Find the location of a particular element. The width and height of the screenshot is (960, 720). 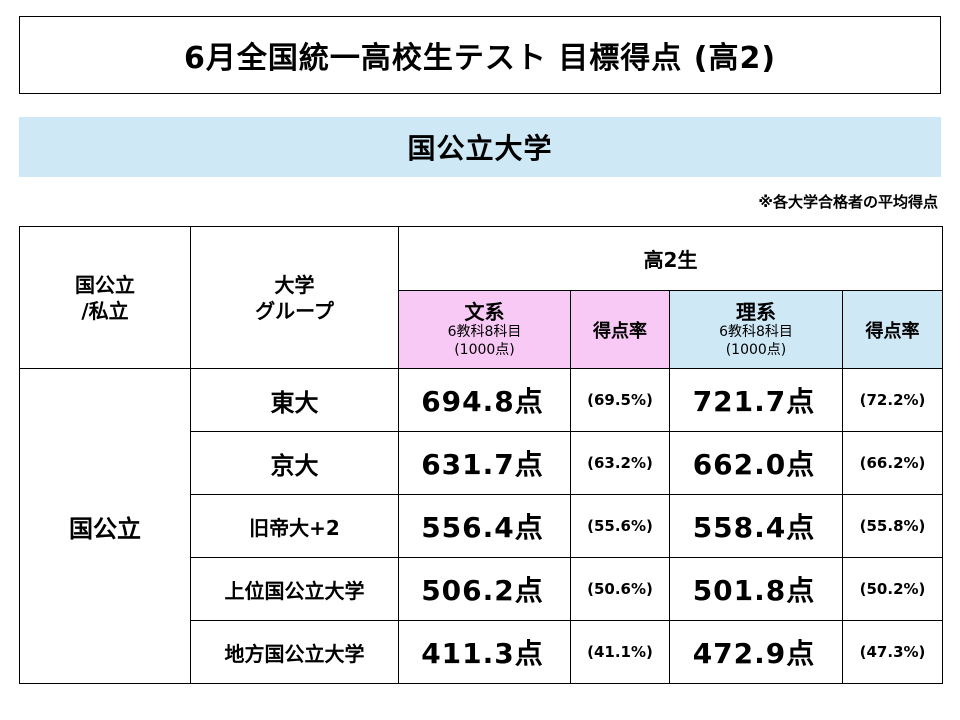

bunkei-score: 631.7点 is located at coordinates (484, 463).